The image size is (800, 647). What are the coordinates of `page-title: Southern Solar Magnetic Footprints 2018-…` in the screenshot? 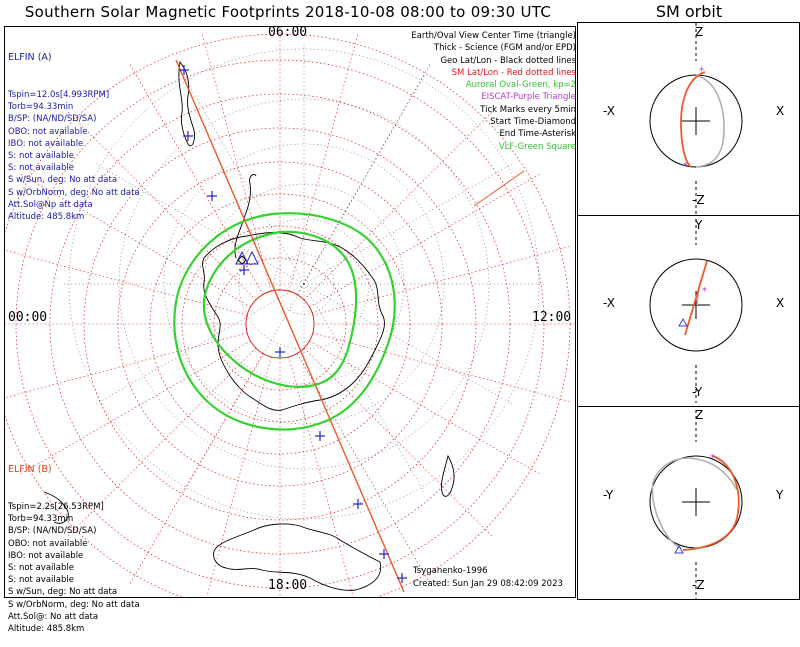 It's located at (288, 12).